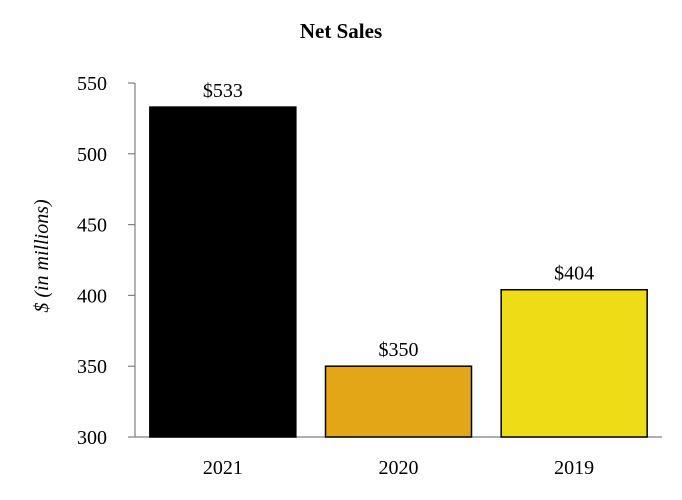 Image resolution: width=682 pixels, height=500 pixels. What do you see at coordinates (398, 401) in the screenshot?
I see `bar-2020` at bounding box center [398, 401].